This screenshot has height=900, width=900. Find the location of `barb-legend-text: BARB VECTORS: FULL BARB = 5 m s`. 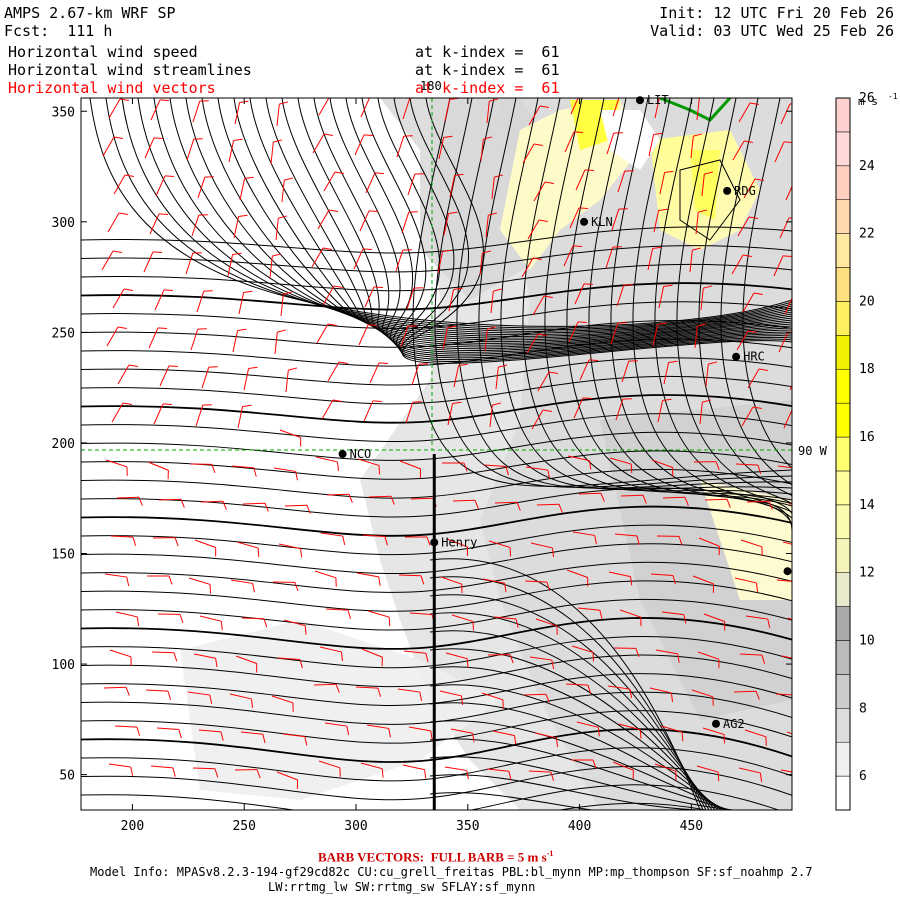

barb-legend-text: BARB VECTORS: FULL BARB = 5 m s is located at coordinates (432, 857).